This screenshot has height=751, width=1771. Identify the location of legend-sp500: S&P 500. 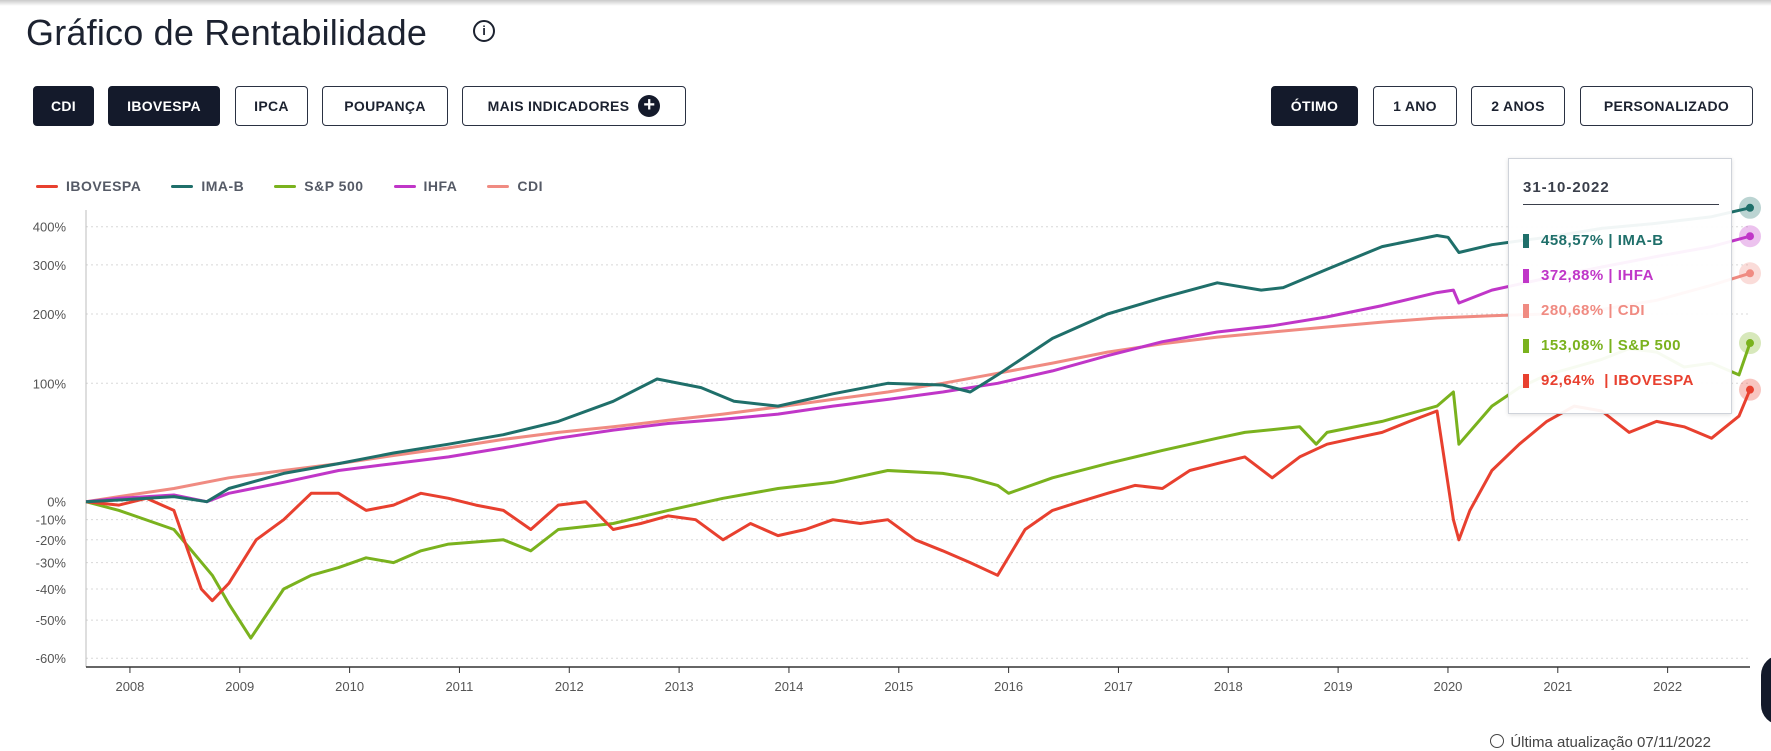
(318, 186).